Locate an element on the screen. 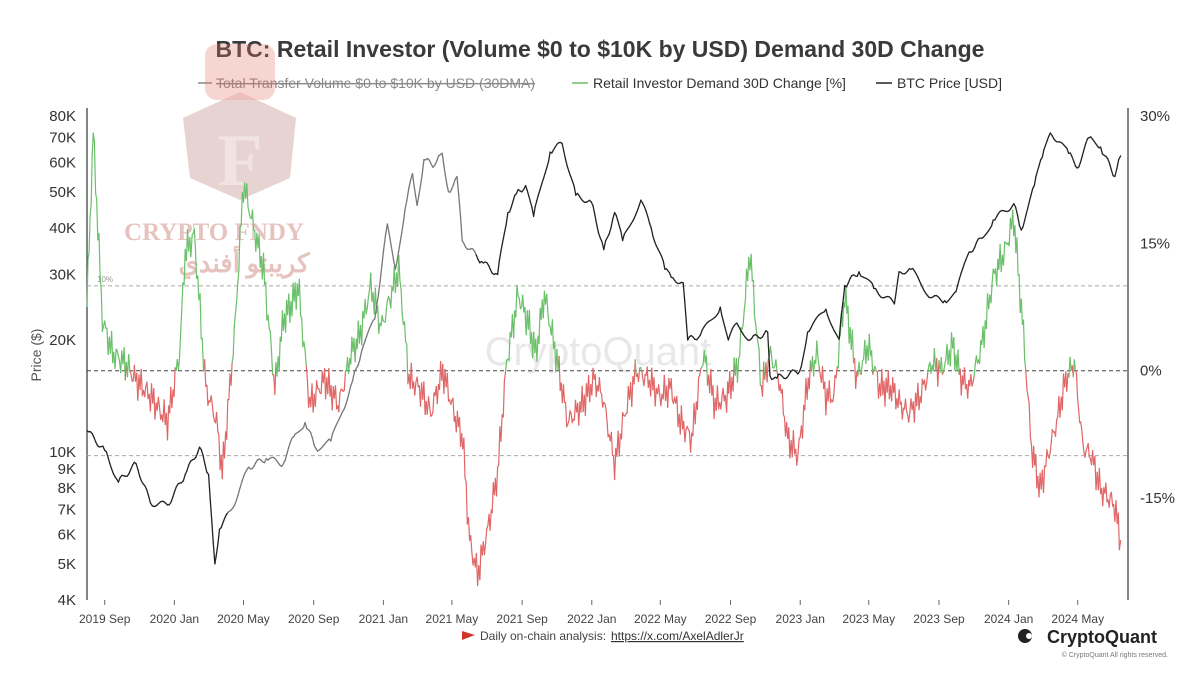  right-tick-label: 30% is located at coordinates (1155, 116).